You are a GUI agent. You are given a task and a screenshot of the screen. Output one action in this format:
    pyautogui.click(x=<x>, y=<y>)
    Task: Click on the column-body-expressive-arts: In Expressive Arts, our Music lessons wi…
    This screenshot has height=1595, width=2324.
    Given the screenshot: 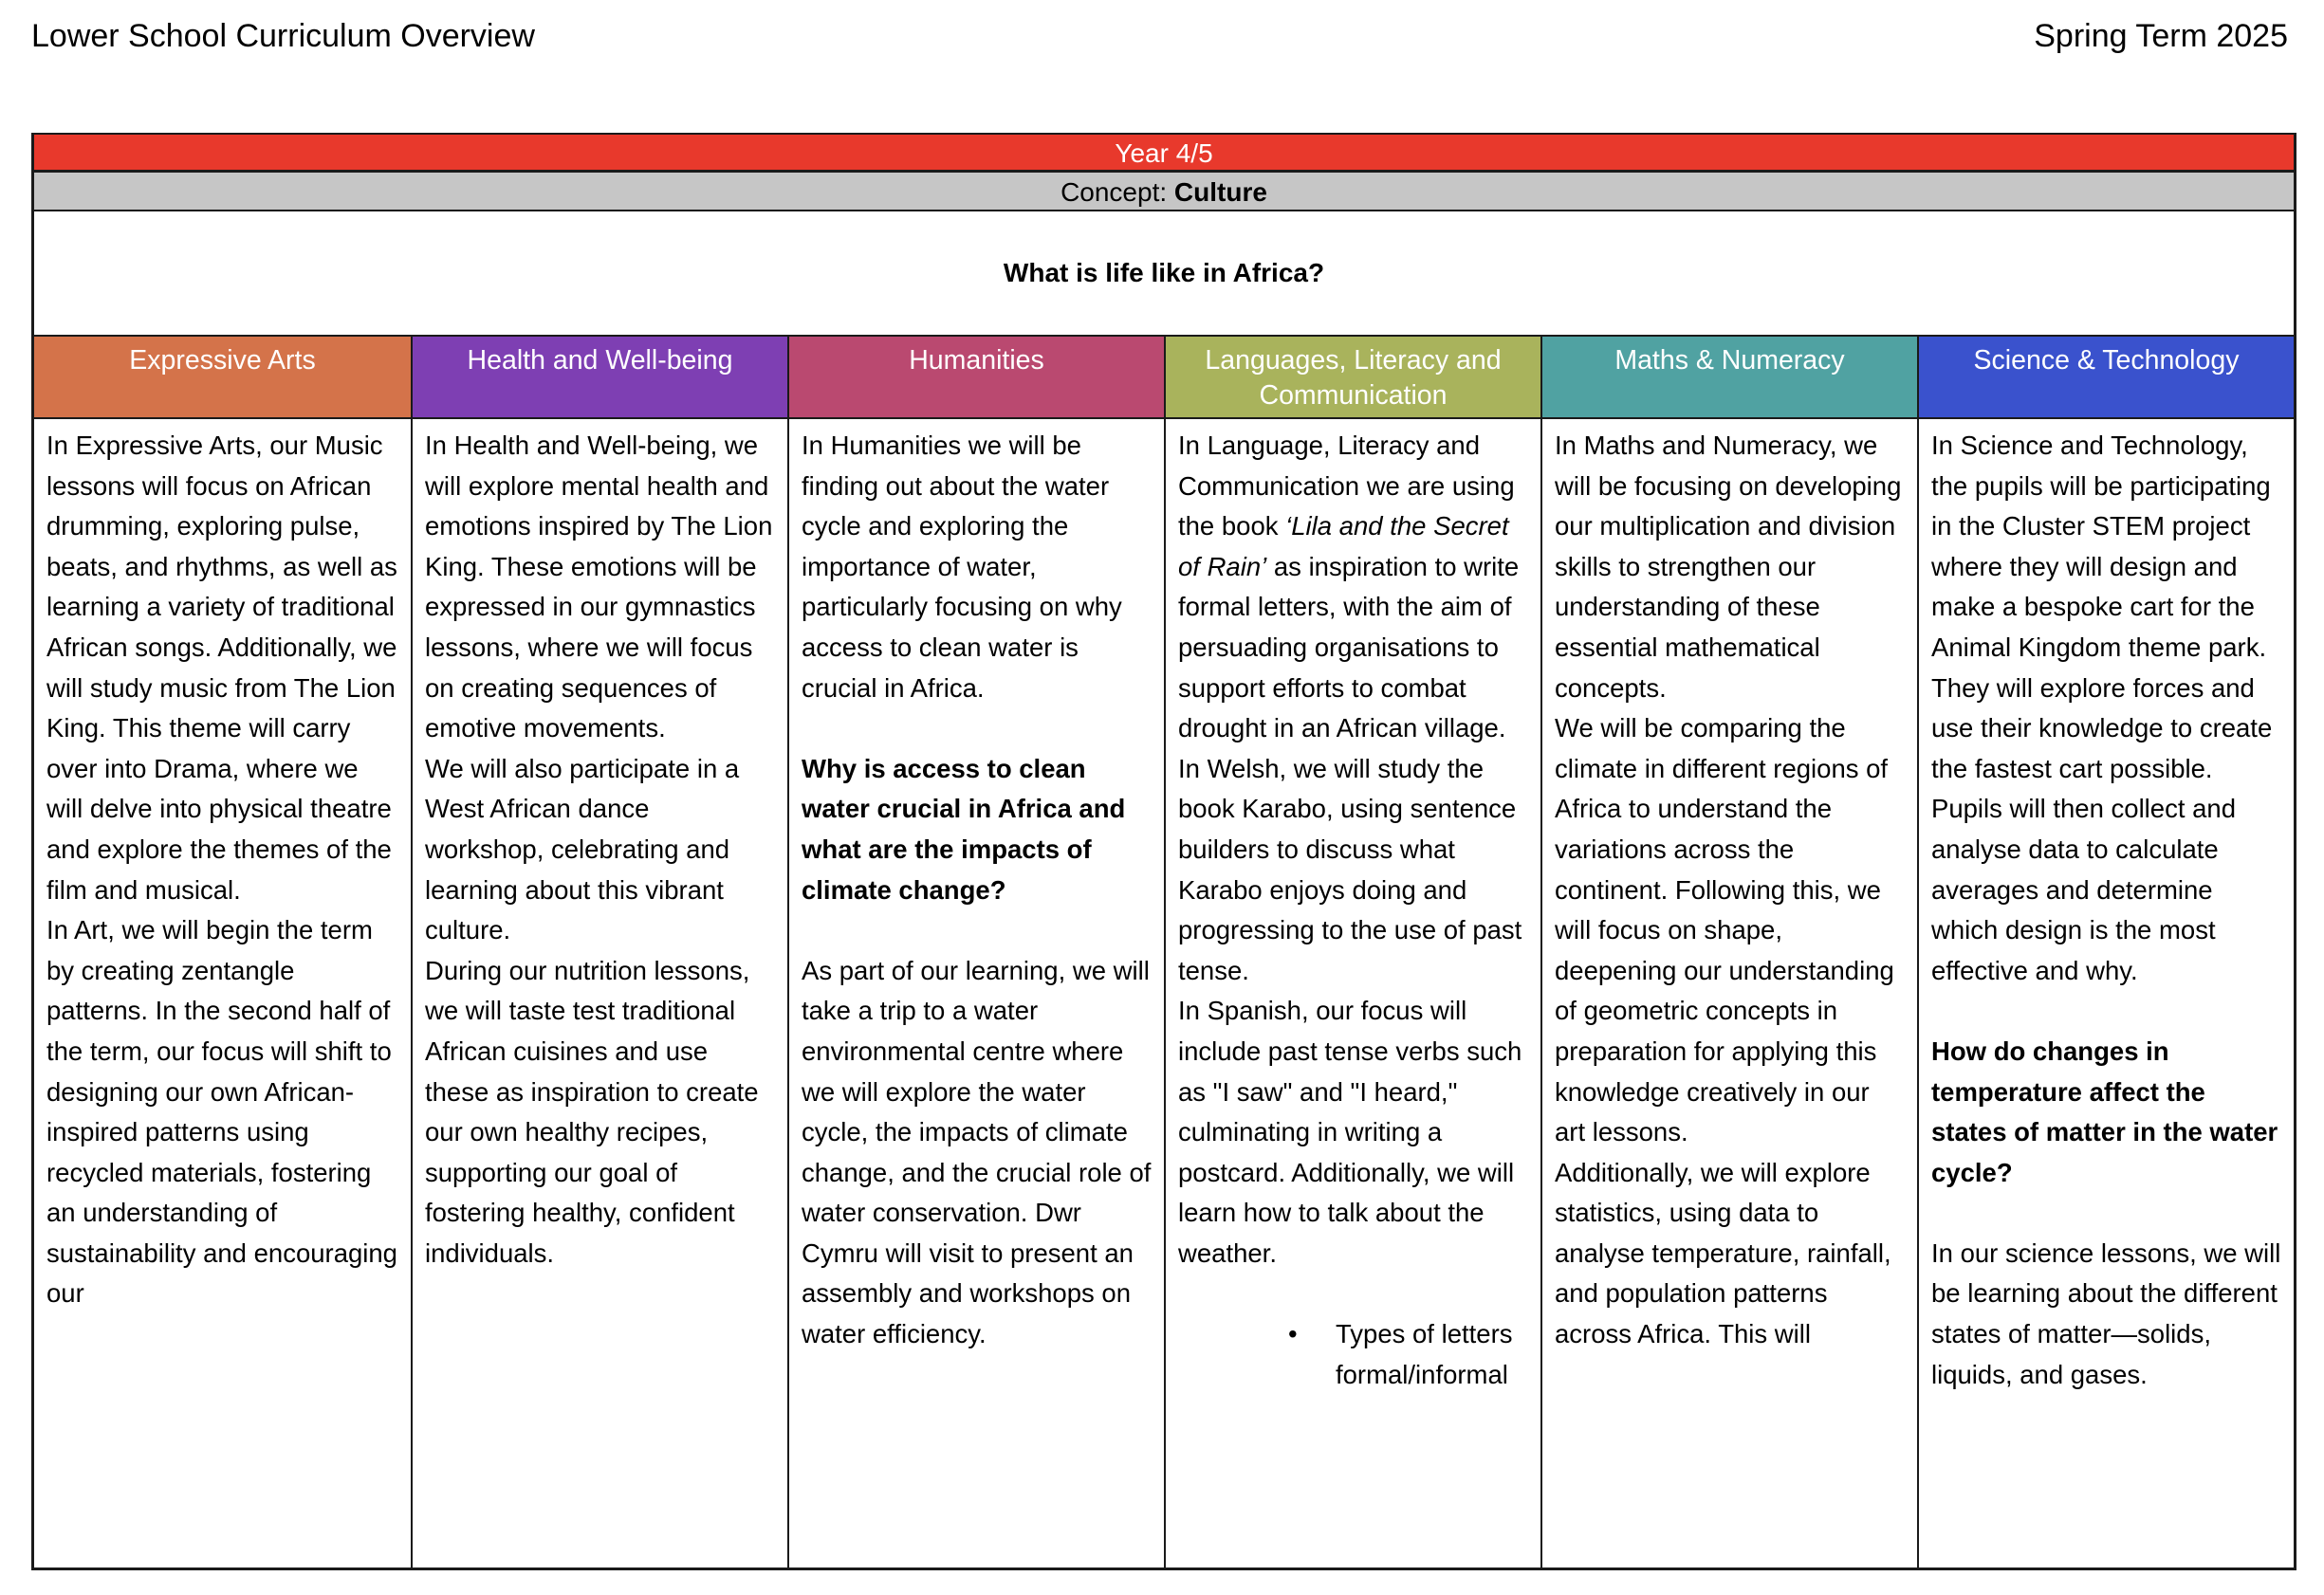 What is the action you would take?
    pyautogui.click(x=222, y=993)
    